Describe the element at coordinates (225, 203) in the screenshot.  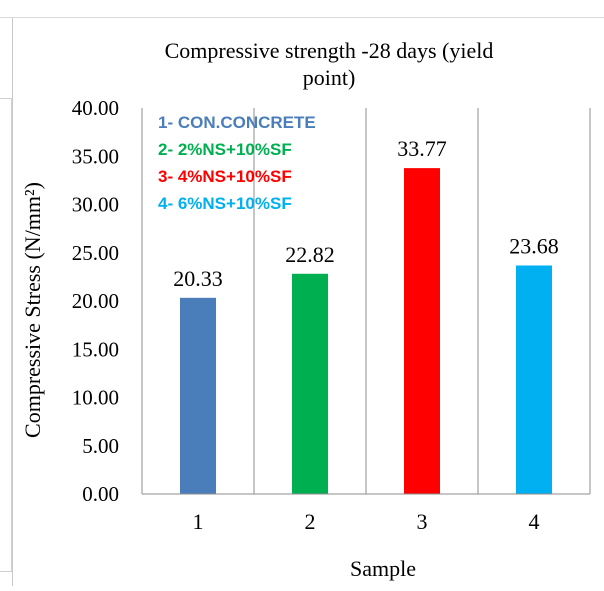
I see `legend-item: 4- 6%NS+10%SF` at that location.